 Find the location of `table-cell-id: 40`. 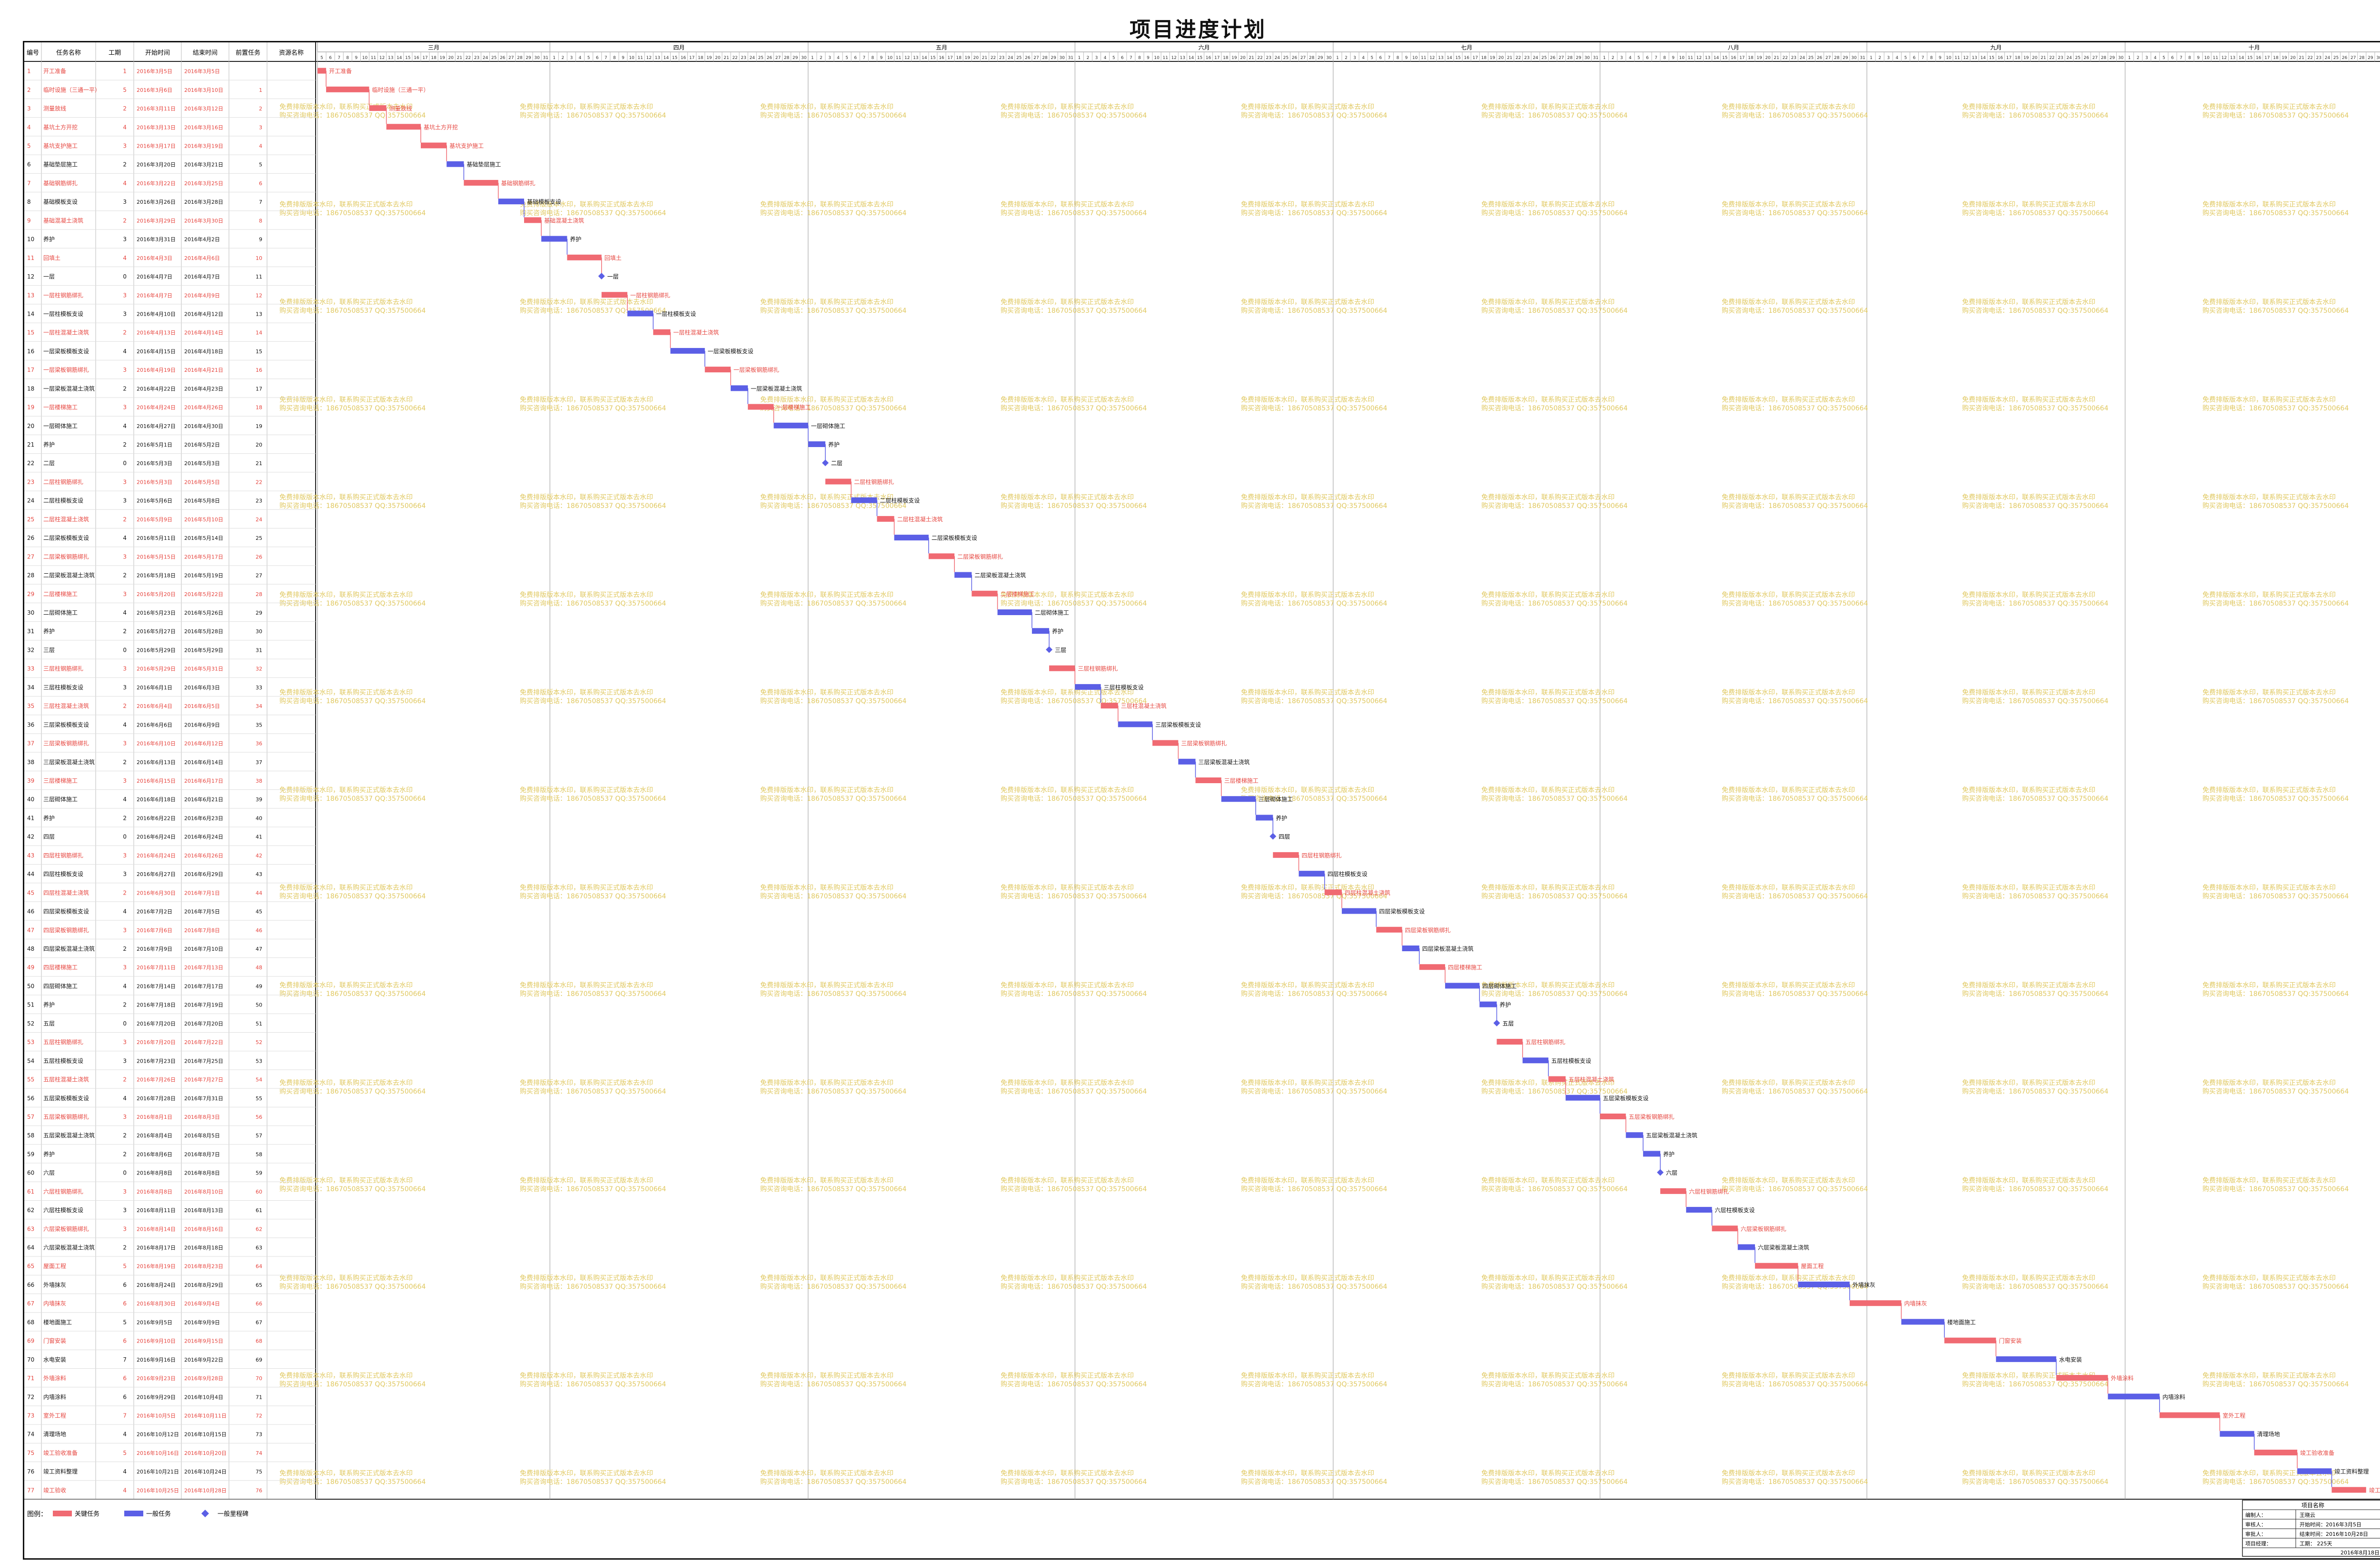

table-cell-id: 40 is located at coordinates (30, 799).